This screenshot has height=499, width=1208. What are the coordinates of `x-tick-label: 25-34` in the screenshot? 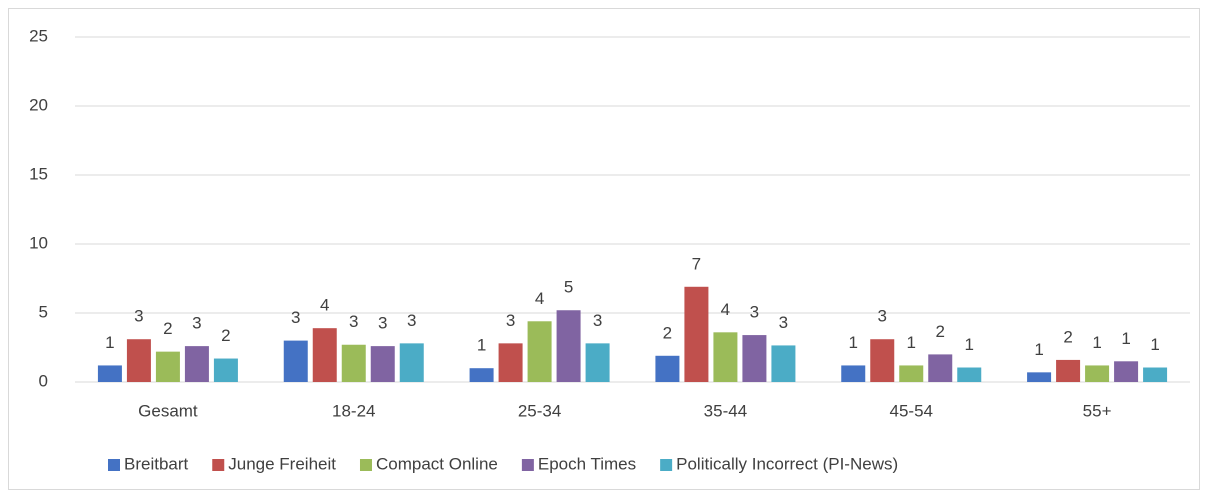 It's located at (539, 410).